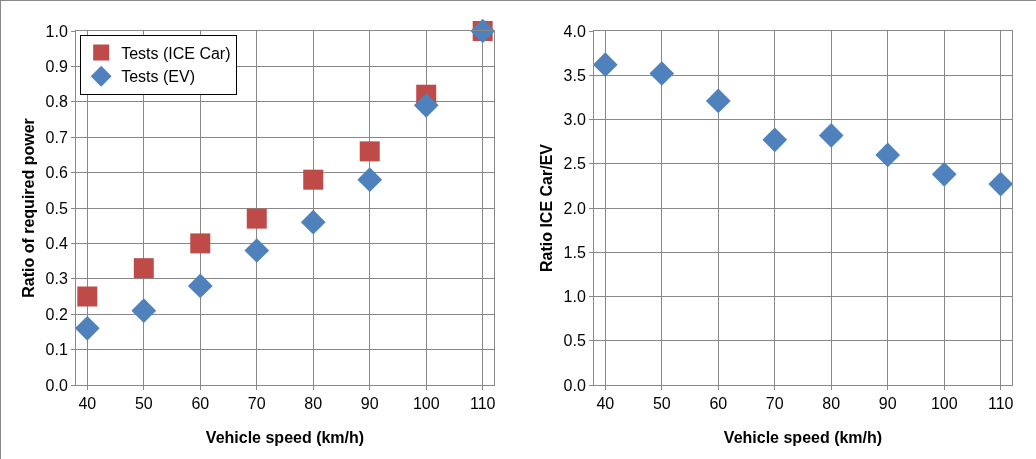 This screenshot has width=1036, height=459. Describe the element at coordinates (56, 350) in the screenshot. I see `y-tick-label: 0.1` at that location.